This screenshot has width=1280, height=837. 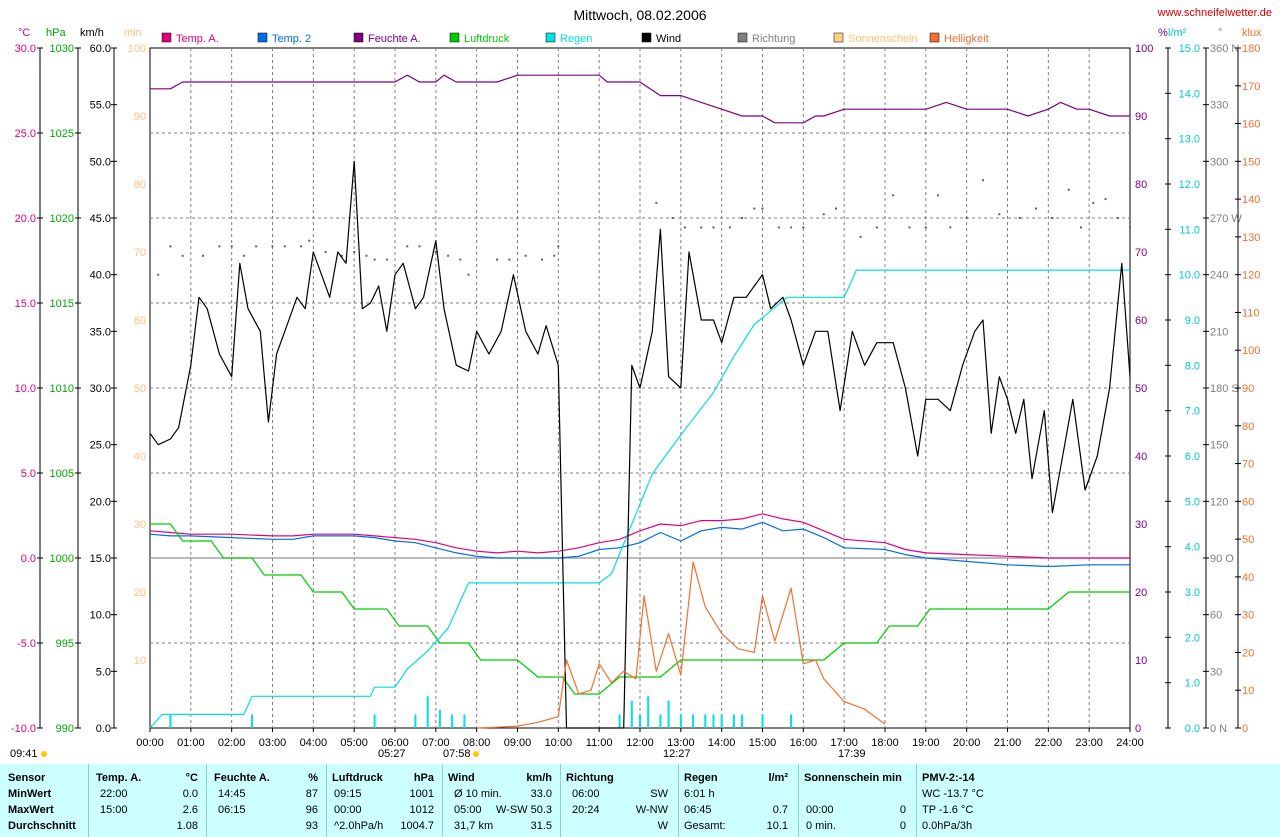 I want to click on tick-label-light: 130, so click(x=1251, y=238).